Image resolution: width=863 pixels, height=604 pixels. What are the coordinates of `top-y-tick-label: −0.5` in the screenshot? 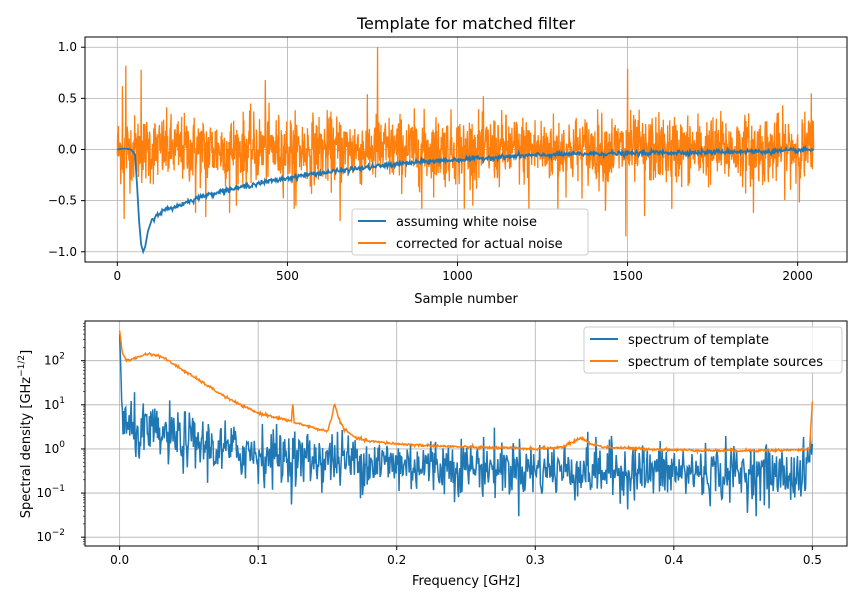 It's located at (62, 201).